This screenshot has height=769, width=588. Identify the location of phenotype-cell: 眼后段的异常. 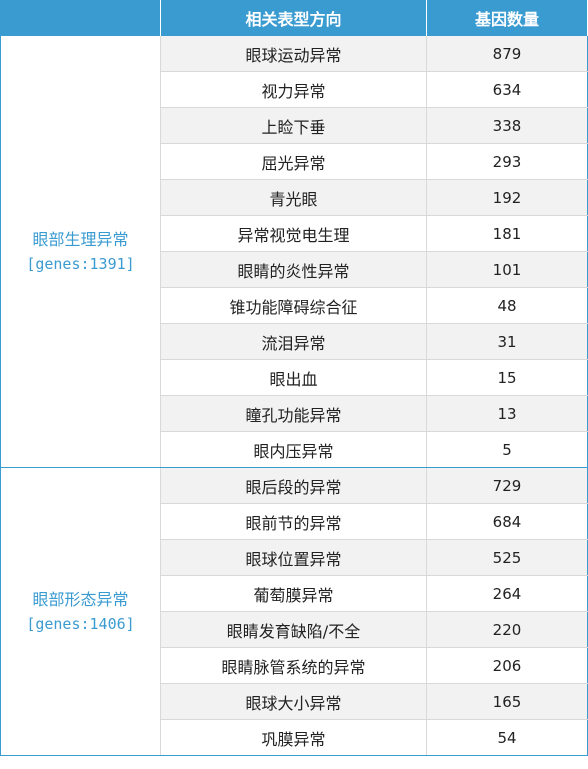
(293, 485).